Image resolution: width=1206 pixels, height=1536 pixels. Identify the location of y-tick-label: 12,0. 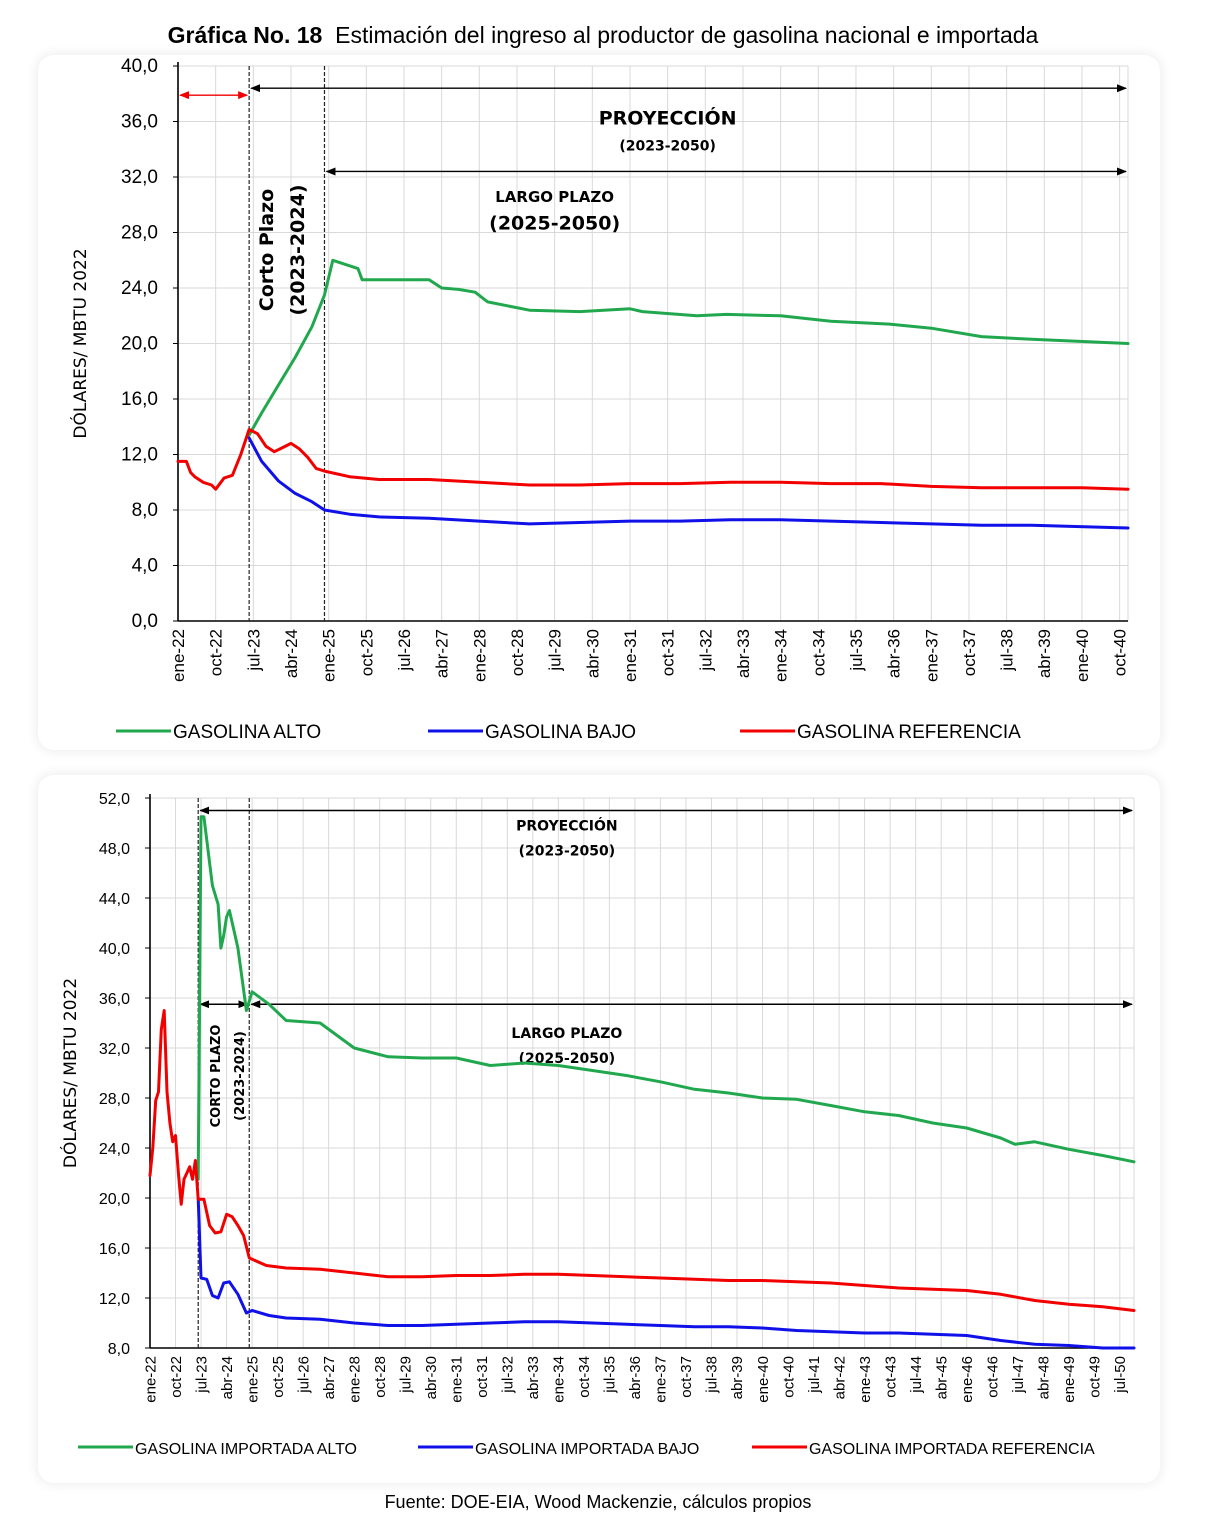
(114, 1299).